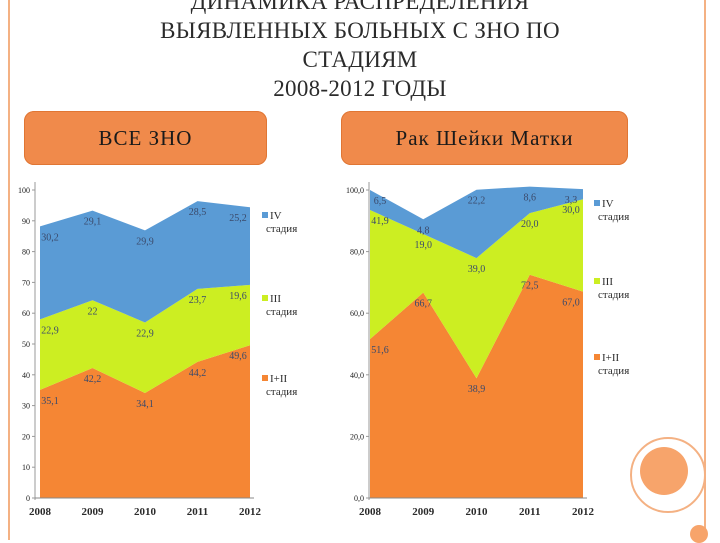  I want to click on data-label: 29,1, so click(93, 222).